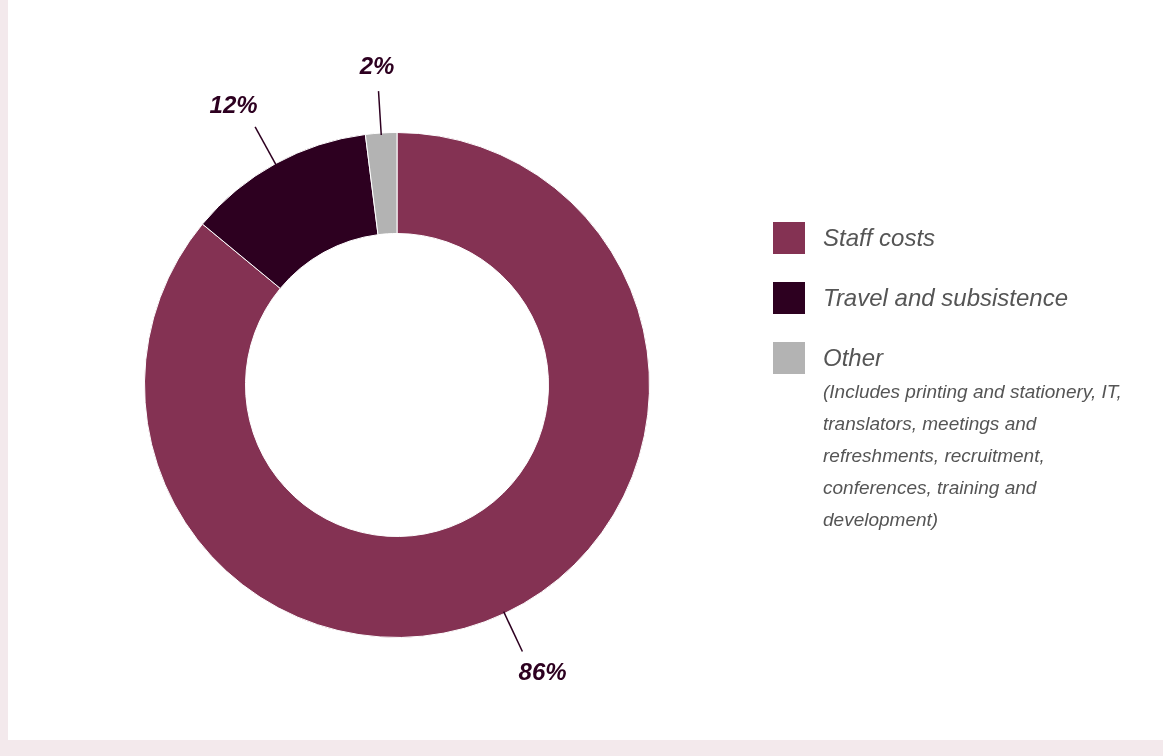 The image size is (1163, 756). Describe the element at coordinates (879, 238) in the screenshot. I see `legend-label: Staff costs` at that location.